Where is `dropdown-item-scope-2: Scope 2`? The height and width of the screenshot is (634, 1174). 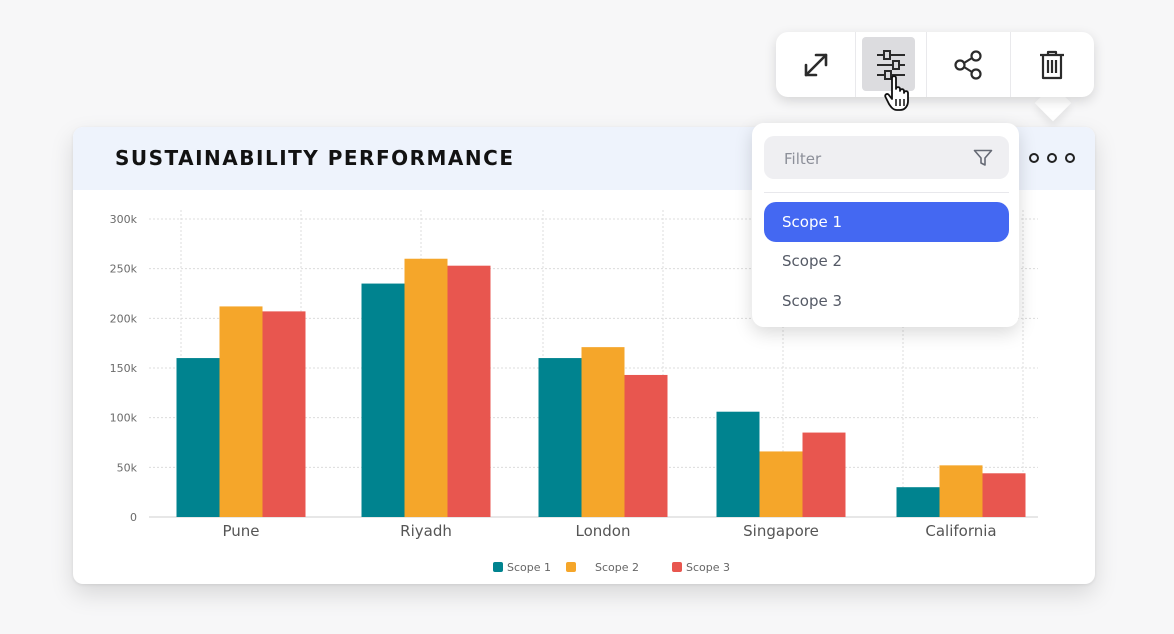
dropdown-item-scope-2: Scope 2 is located at coordinates (812, 261).